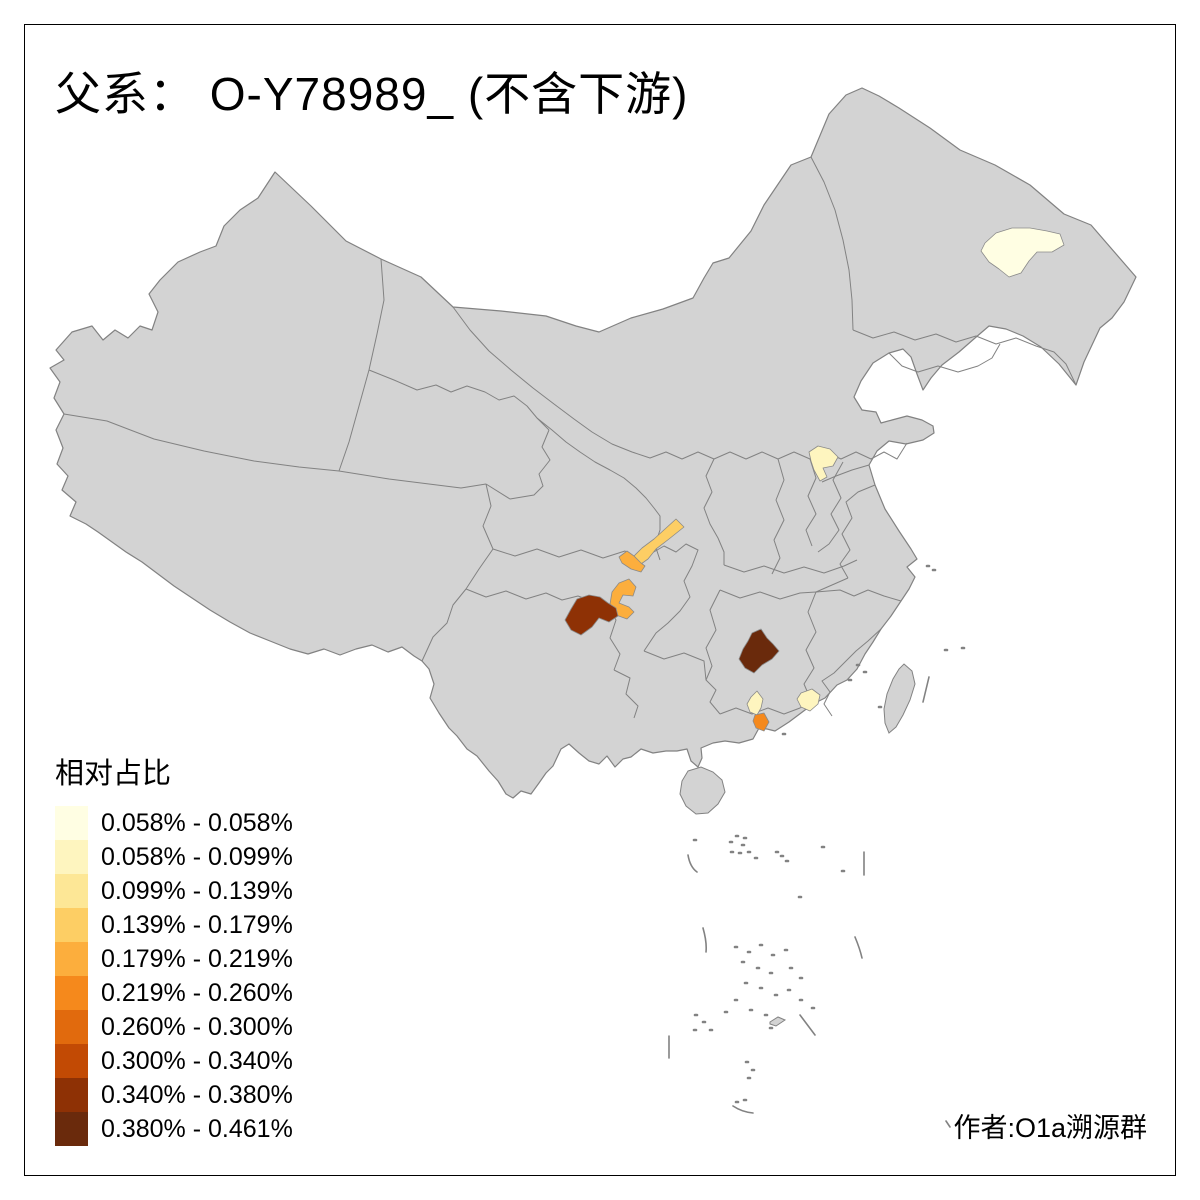 The height and width of the screenshot is (1200, 1200). What do you see at coordinates (197, 1094) in the screenshot?
I see `legend-label: 0.340% - 0.380%` at bounding box center [197, 1094].